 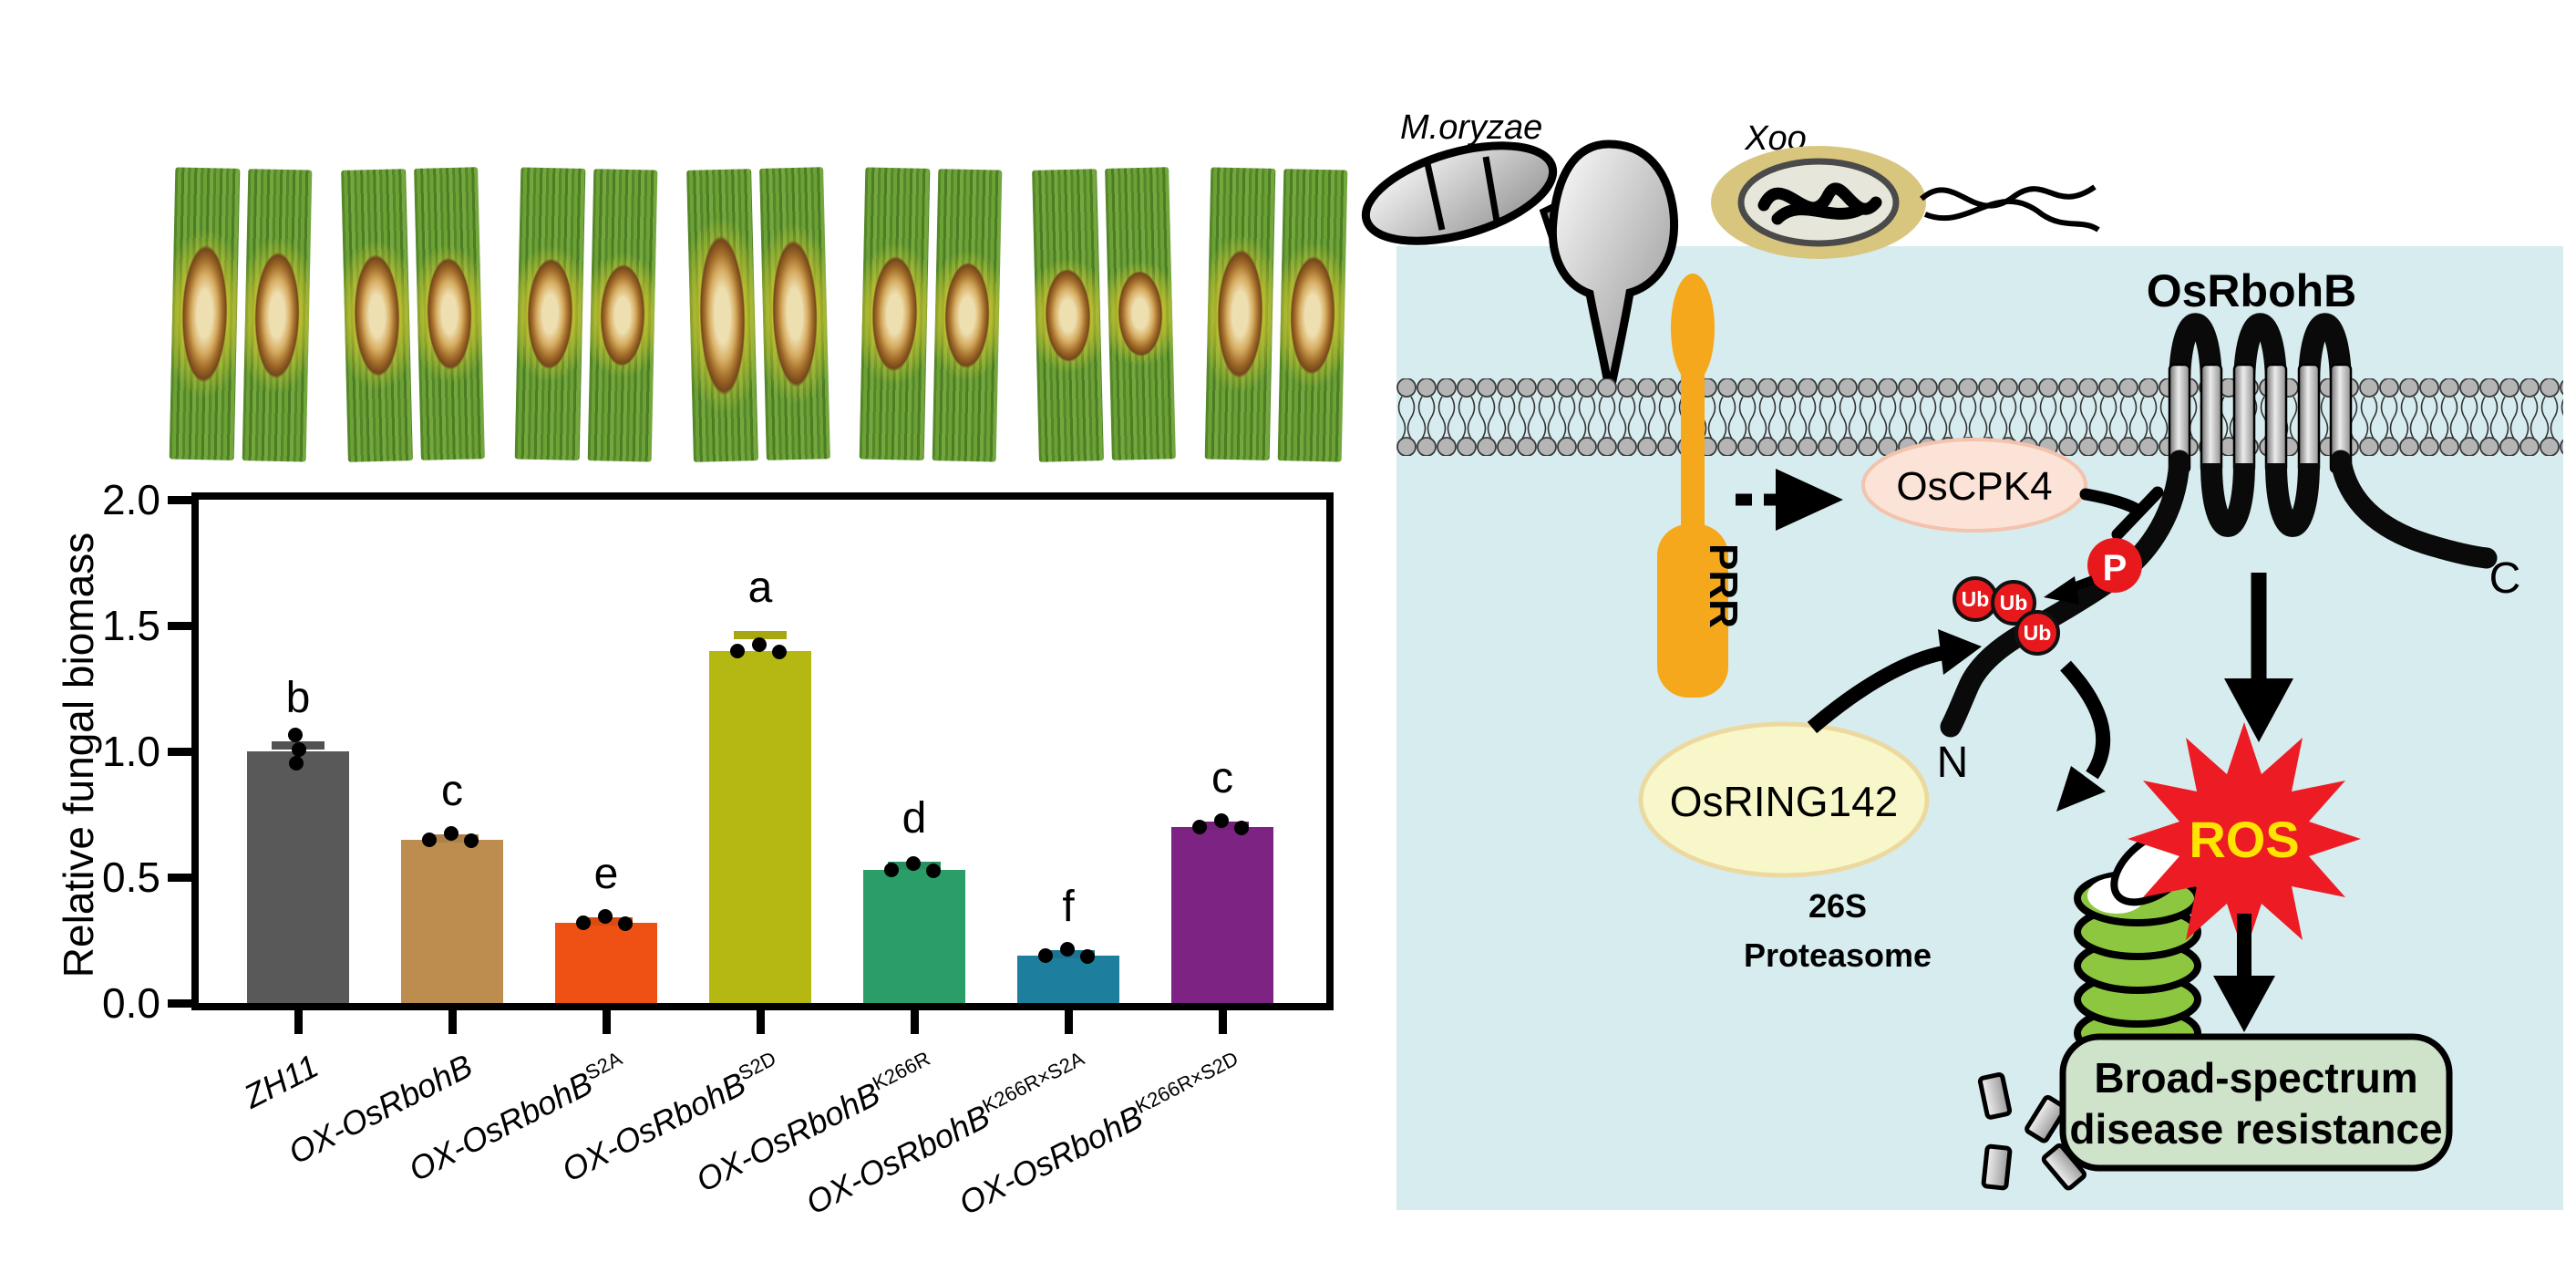 I want to click on moryzae-label: M.oryzae, so click(x=1471, y=128).